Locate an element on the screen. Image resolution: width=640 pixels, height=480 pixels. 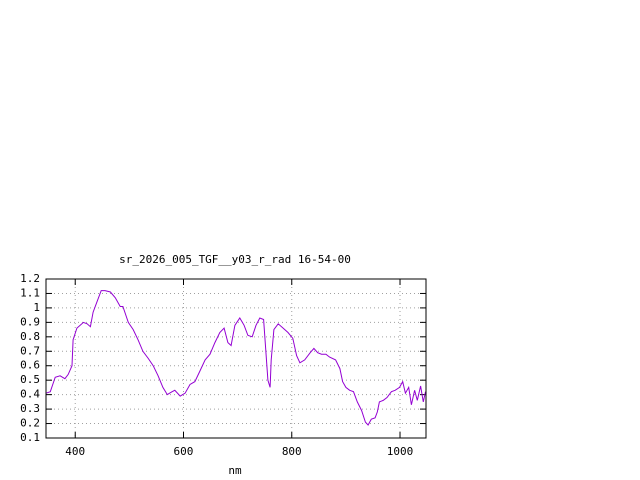
x-tick-label: 600 is located at coordinates (184, 451).